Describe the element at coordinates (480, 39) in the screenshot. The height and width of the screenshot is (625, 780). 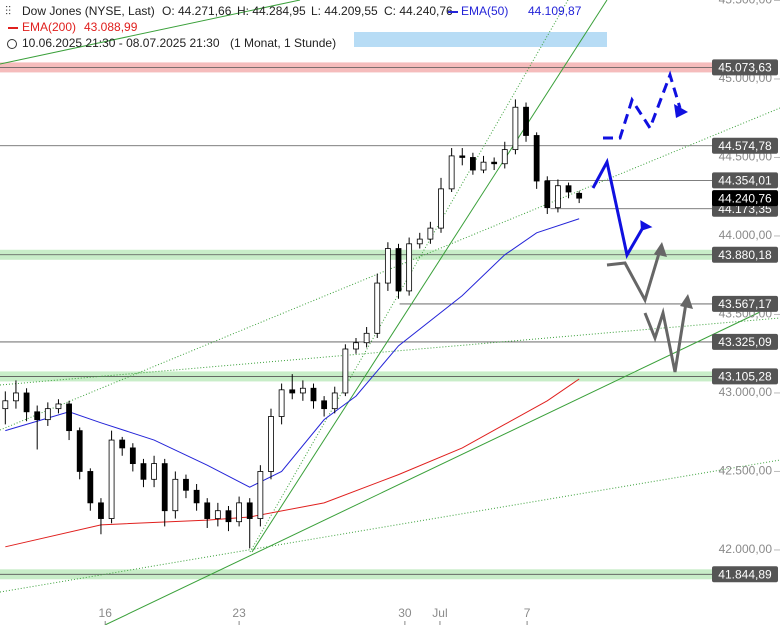
I see `highlight-box` at that location.